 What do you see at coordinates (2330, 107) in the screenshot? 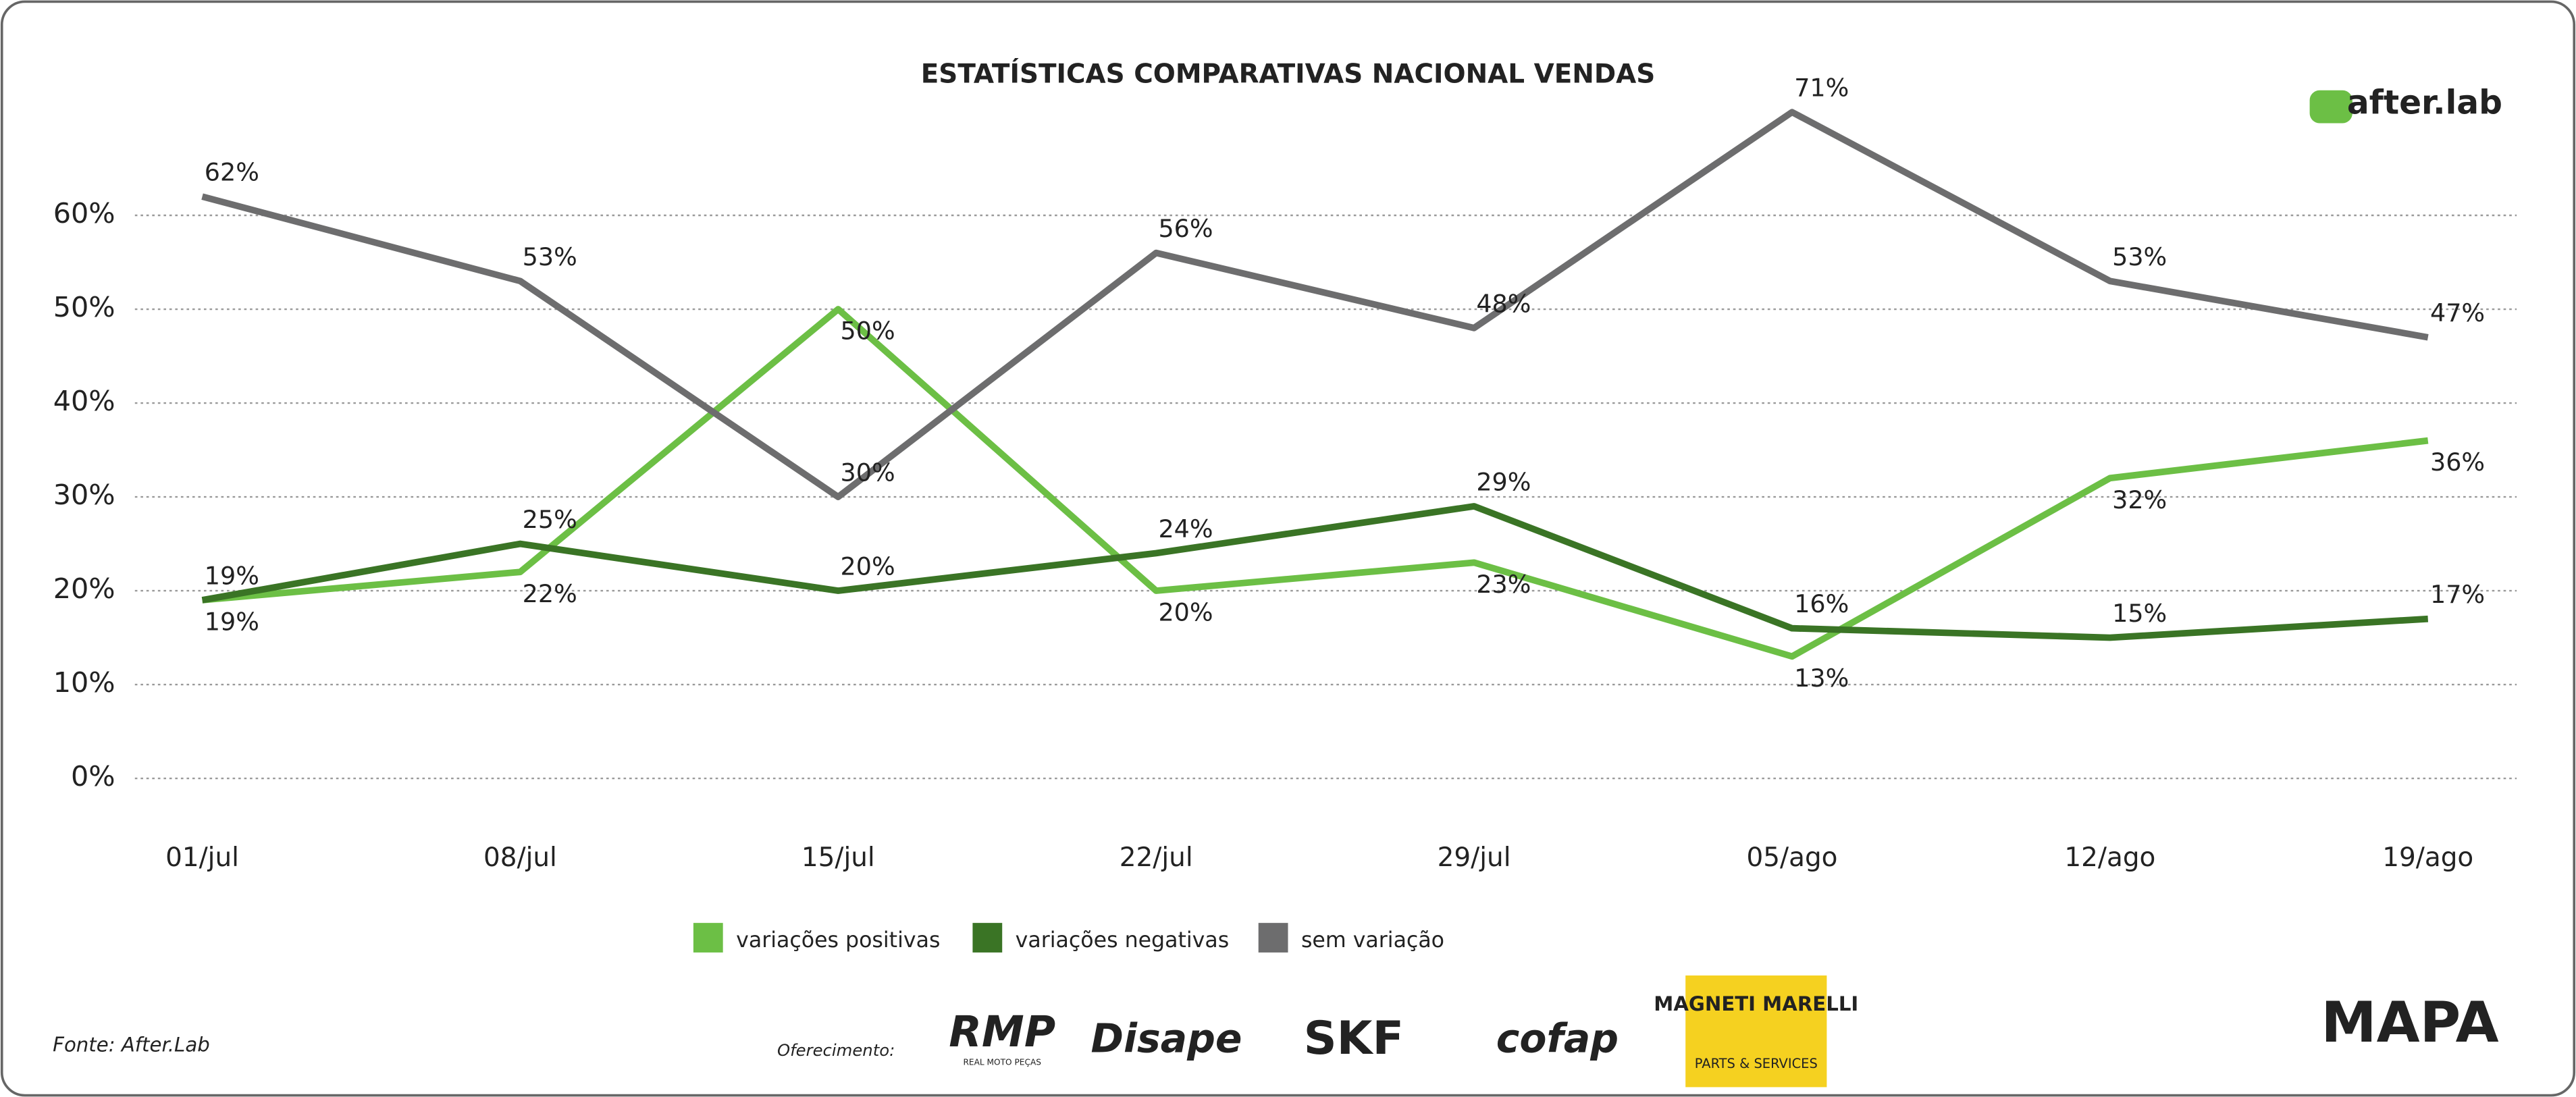
I see `brand-icon` at bounding box center [2330, 107].